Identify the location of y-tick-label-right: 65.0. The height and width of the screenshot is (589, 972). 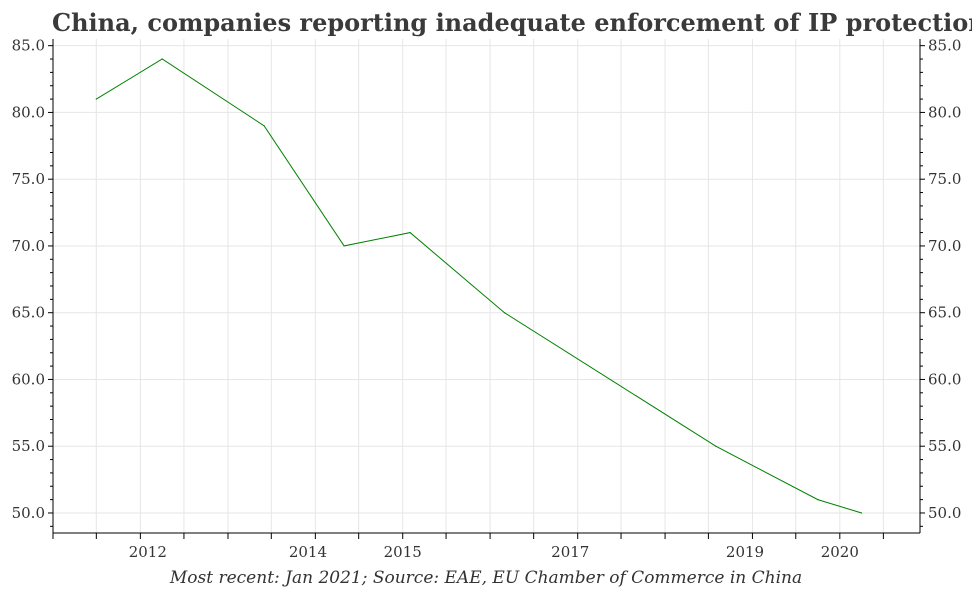
(944, 313).